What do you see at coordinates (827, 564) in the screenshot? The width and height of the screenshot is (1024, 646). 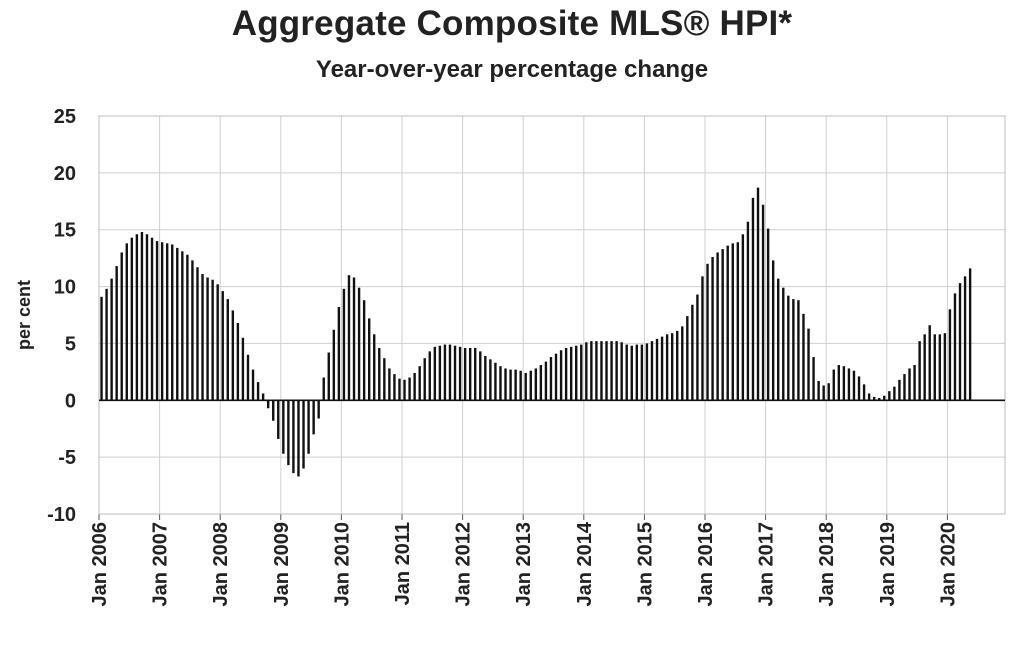 I see `x-tick-label: Jan 2018` at bounding box center [827, 564].